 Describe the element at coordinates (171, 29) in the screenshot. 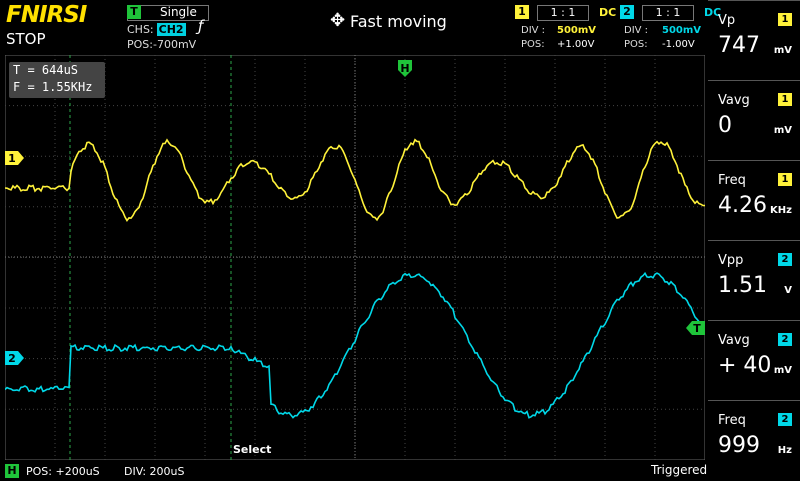

I see `trigger-source-tag: CH2` at that location.